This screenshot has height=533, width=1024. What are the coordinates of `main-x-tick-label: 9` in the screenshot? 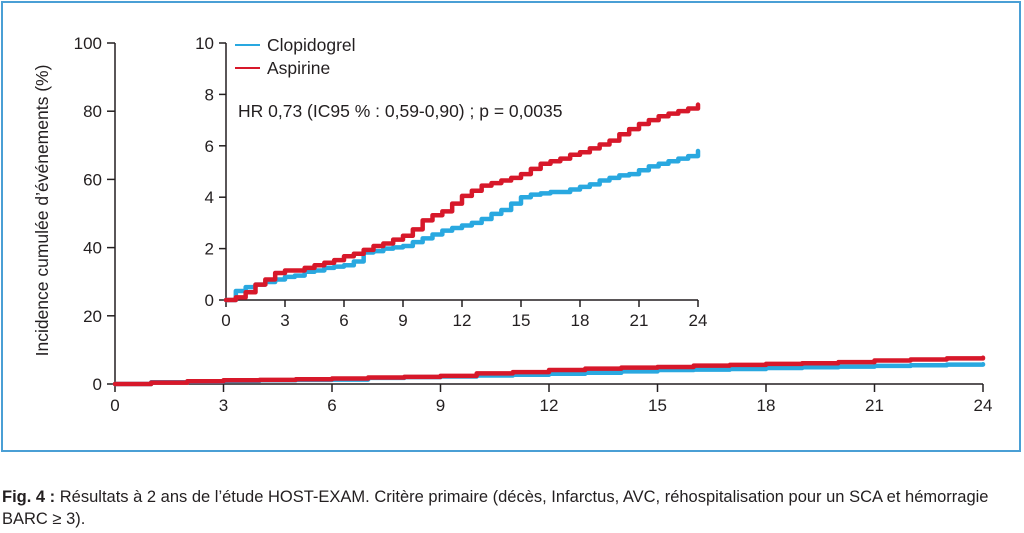 It's located at (440, 405).